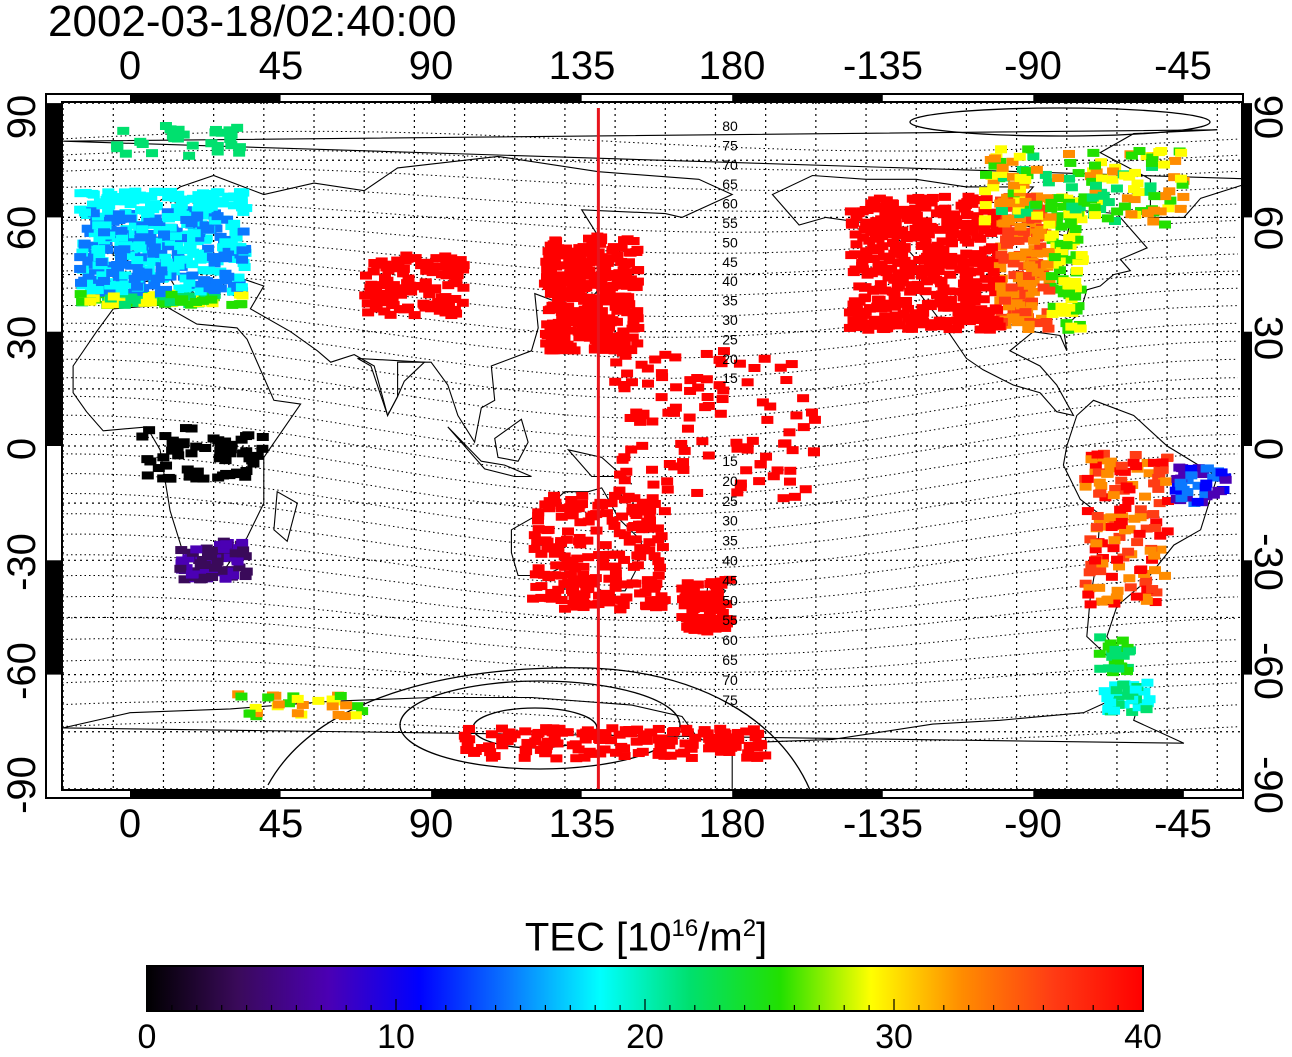  I want to click on borneo-coastline, so click(511, 440).